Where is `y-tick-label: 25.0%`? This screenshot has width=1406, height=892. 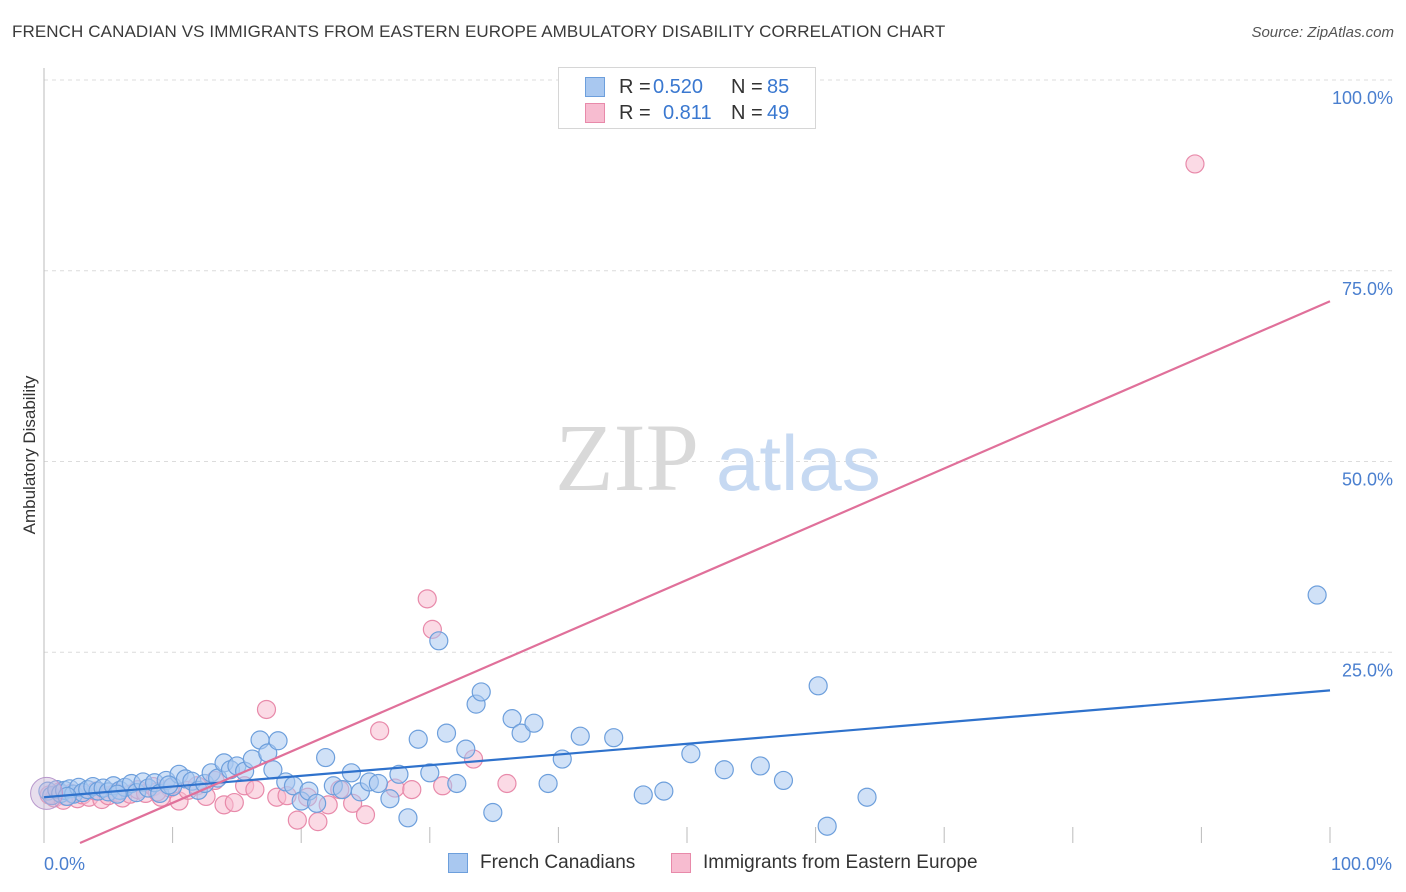
y-tick-label: 25.0% is located at coordinates (1367, 670).